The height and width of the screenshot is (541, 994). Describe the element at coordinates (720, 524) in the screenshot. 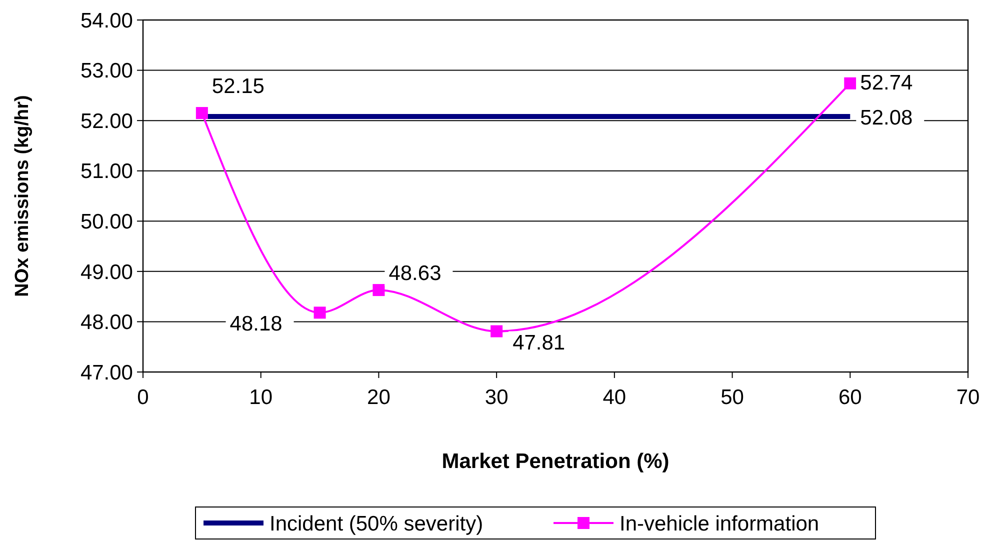

I see `legend-label: In-vehicle information` at that location.